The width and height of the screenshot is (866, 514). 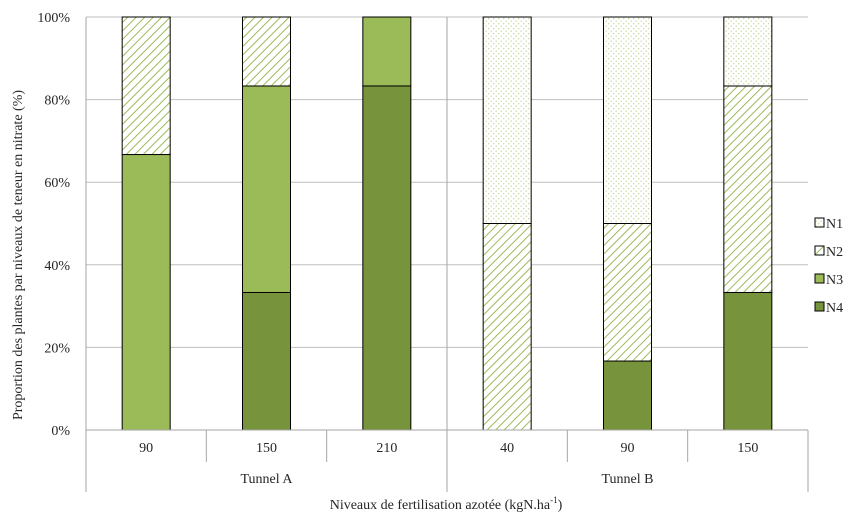 What do you see at coordinates (819, 306) in the screenshot?
I see `legend-swatch-n4` at bounding box center [819, 306].